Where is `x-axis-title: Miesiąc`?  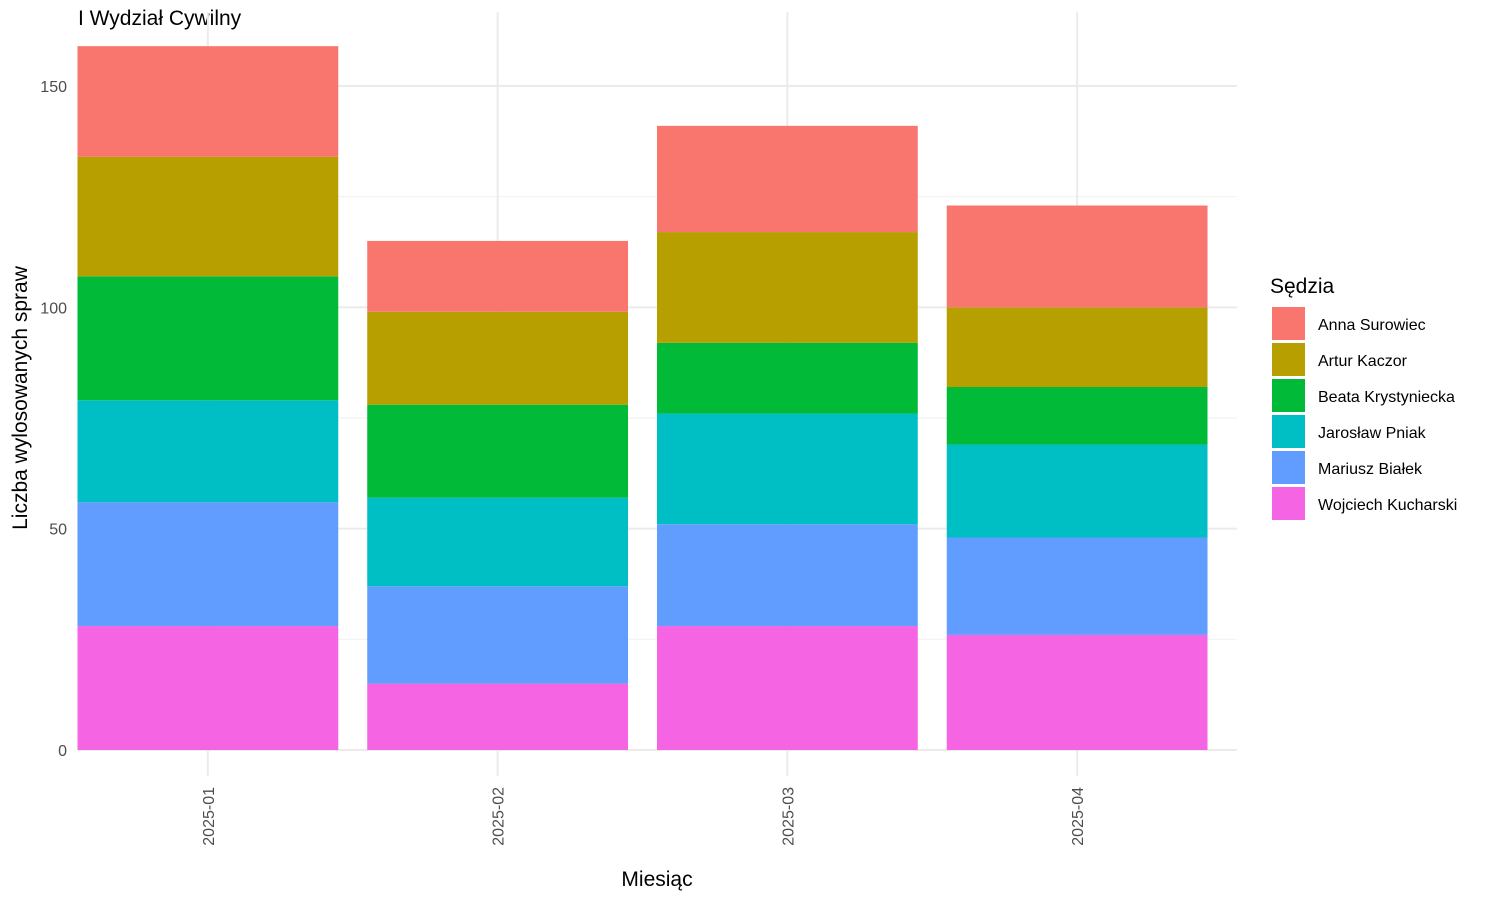
x-axis-title: Miesiąc is located at coordinates (656, 879).